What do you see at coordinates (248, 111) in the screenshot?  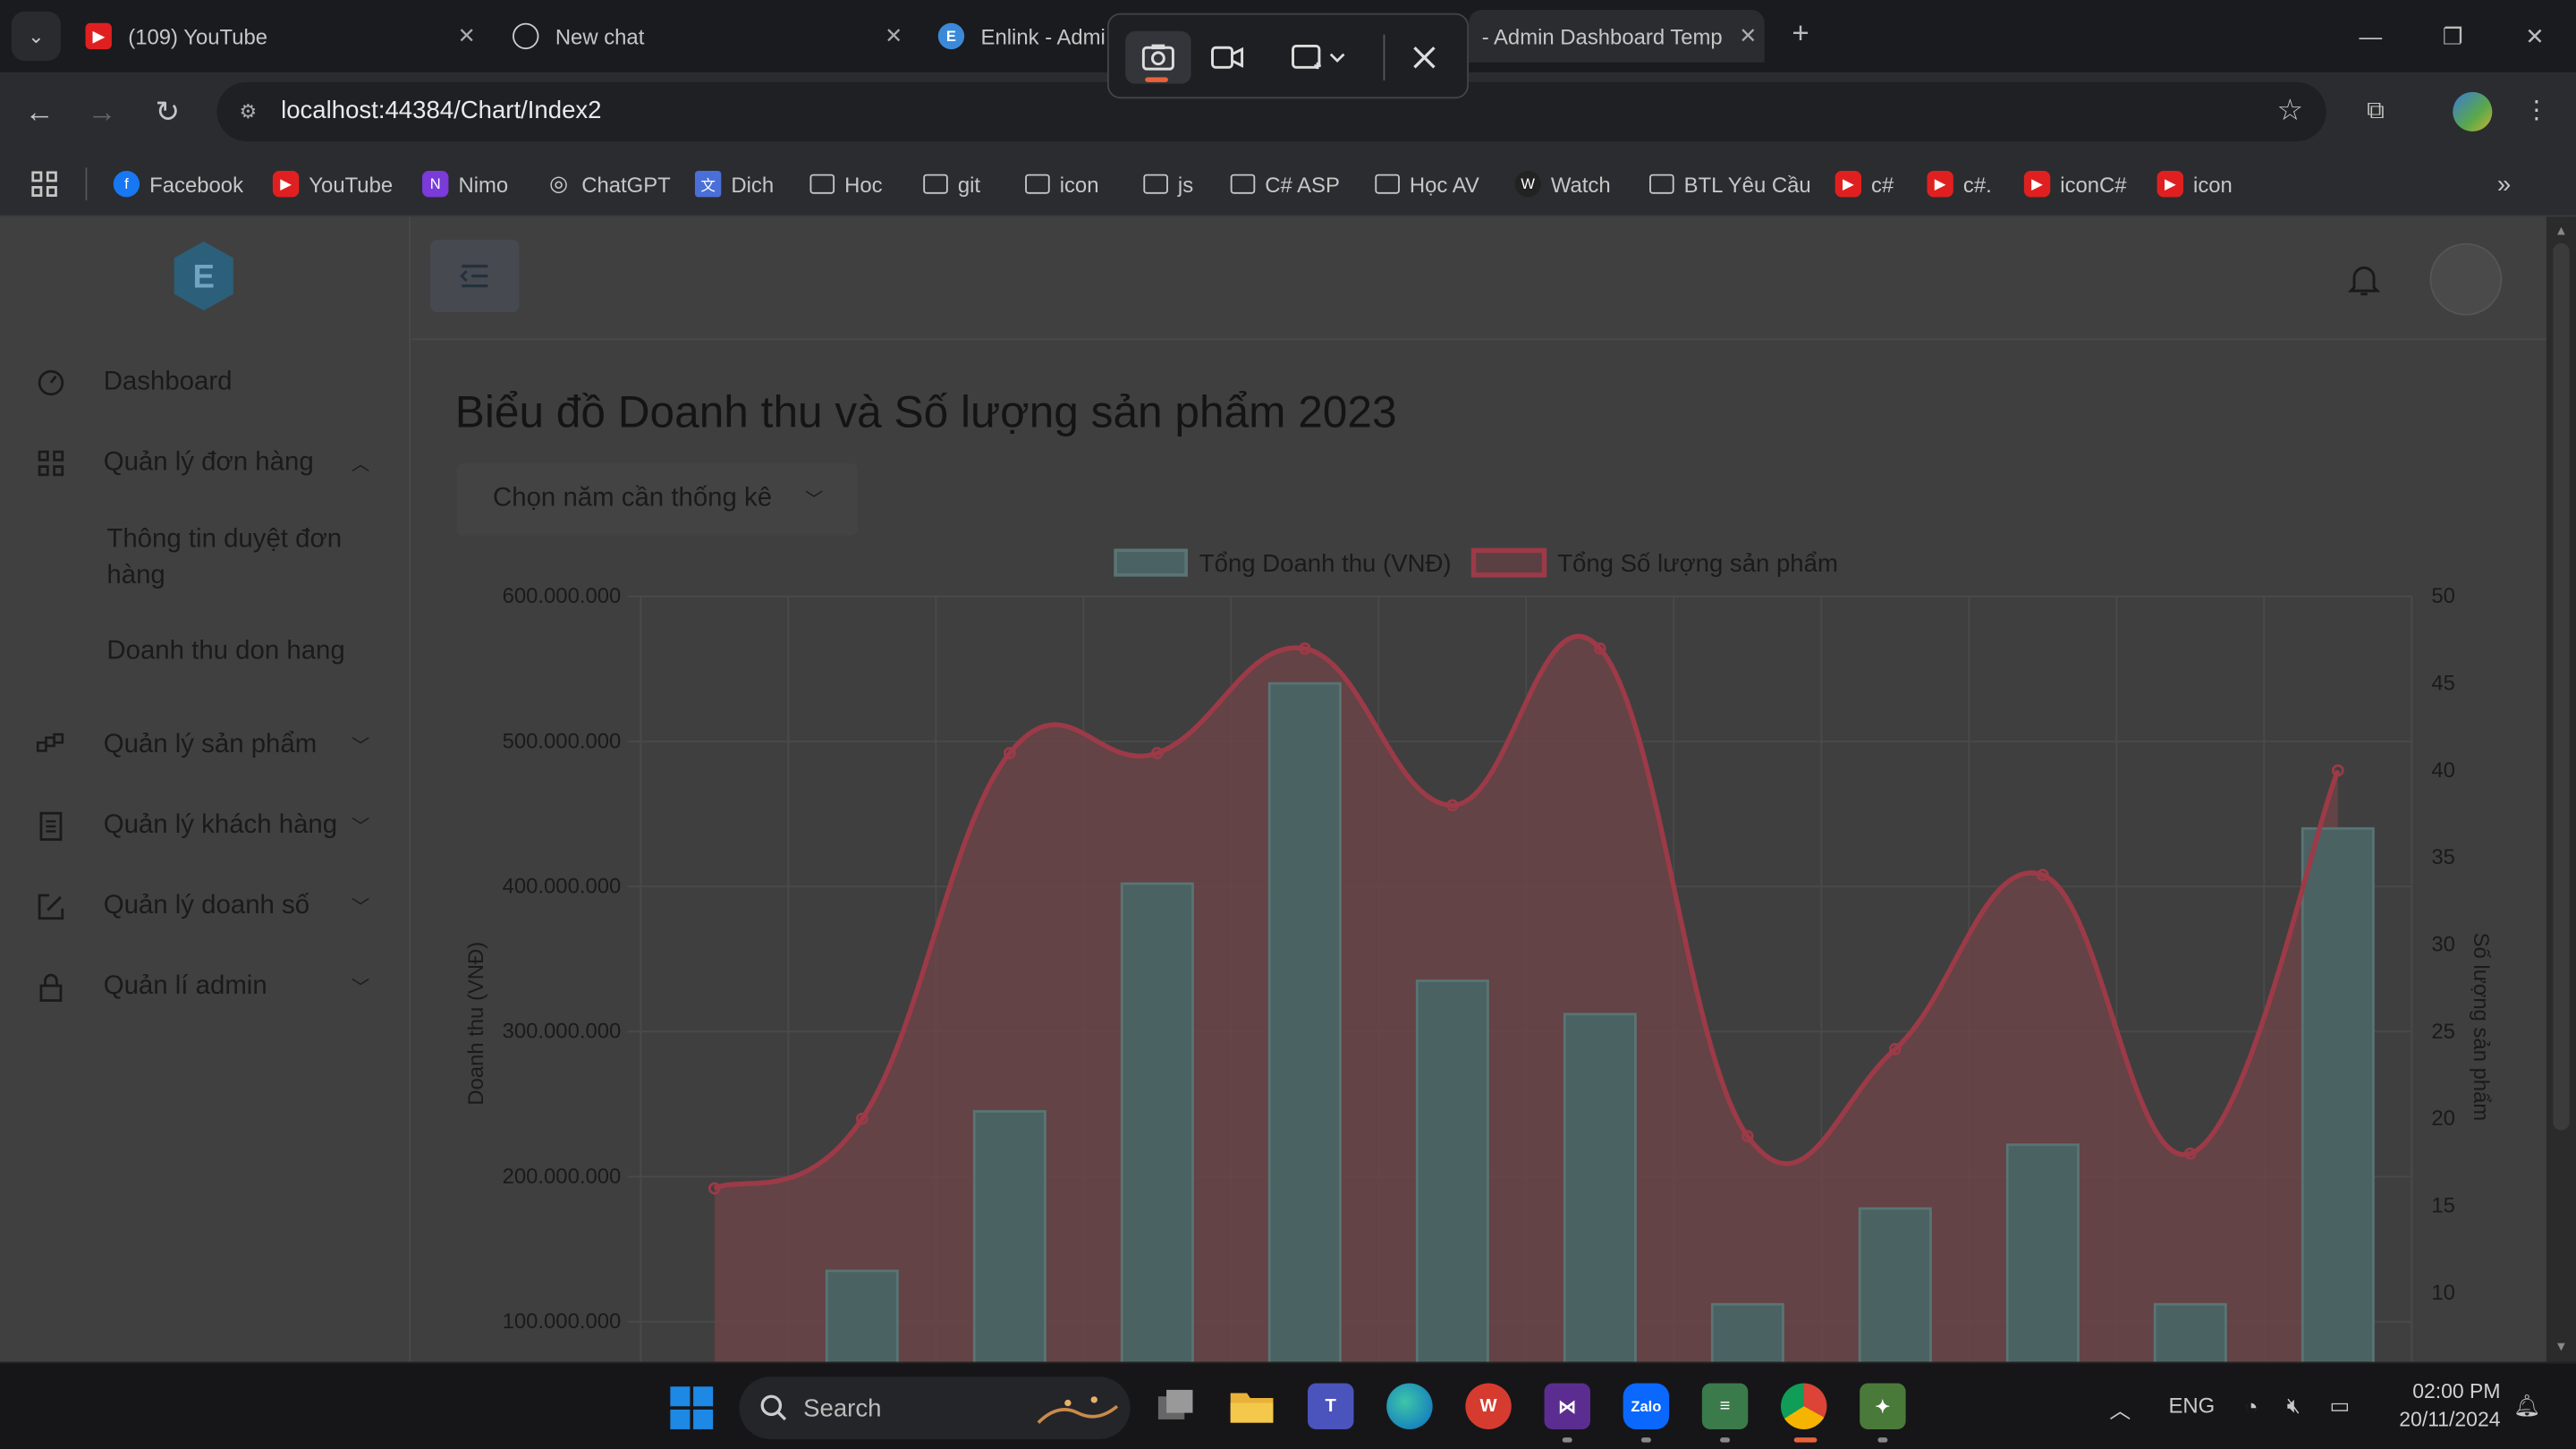 I see `site-info-icon: ⚙` at bounding box center [248, 111].